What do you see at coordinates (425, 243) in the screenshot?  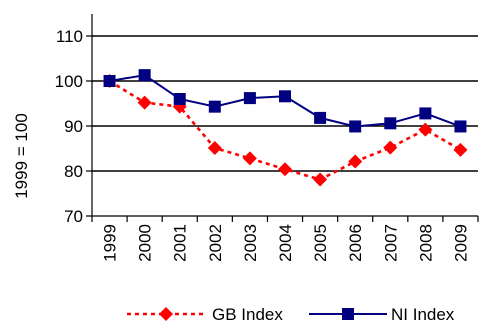 I see `x-tick-label: 2008` at bounding box center [425, 243].